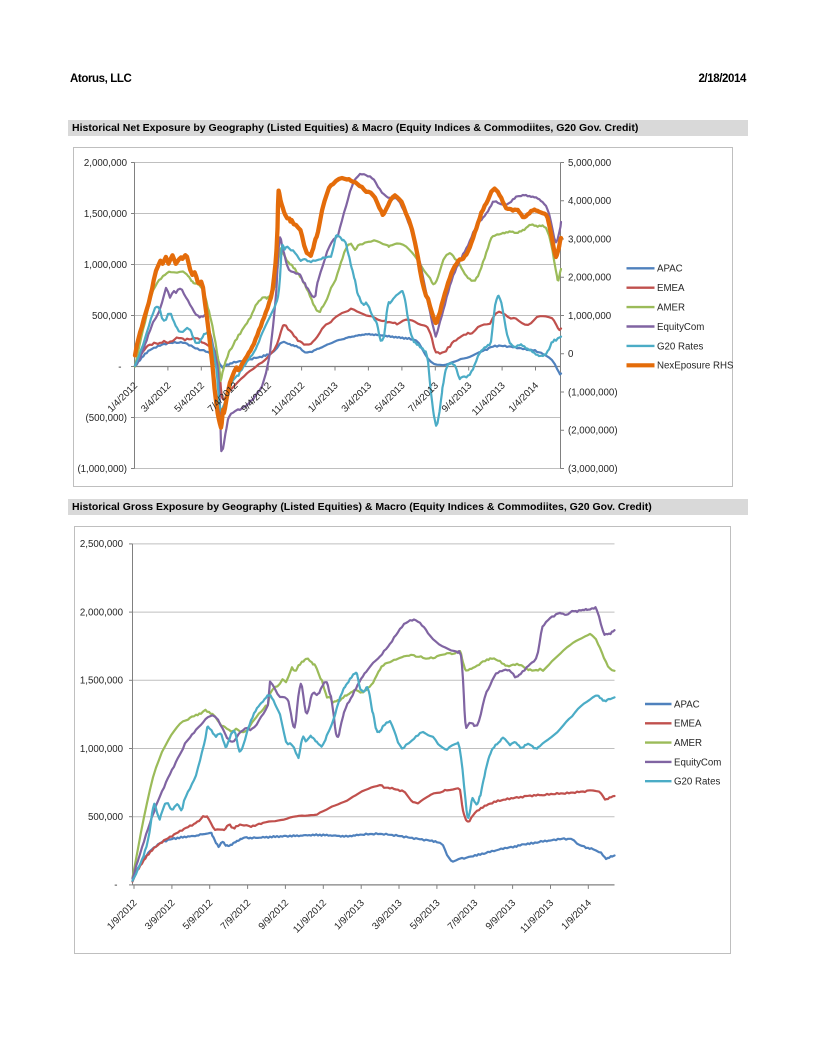 Image resolution: width=816 pixels, height=1056 pixels. What do you see at coordinates (160, 915) in the screenshot?
I see `svg-text: 3/9/2012` at bounding box center [160, 915].